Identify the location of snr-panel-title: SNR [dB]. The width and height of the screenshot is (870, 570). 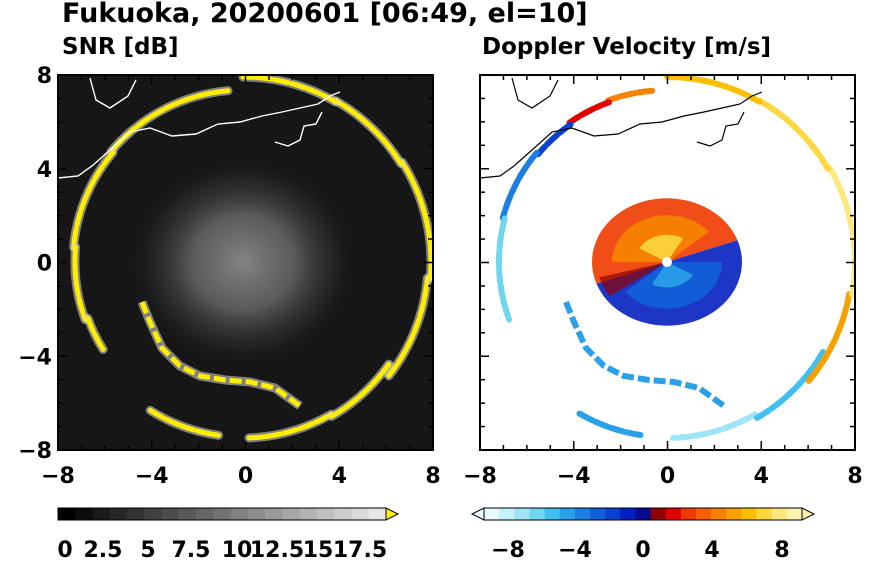
(120, 47).